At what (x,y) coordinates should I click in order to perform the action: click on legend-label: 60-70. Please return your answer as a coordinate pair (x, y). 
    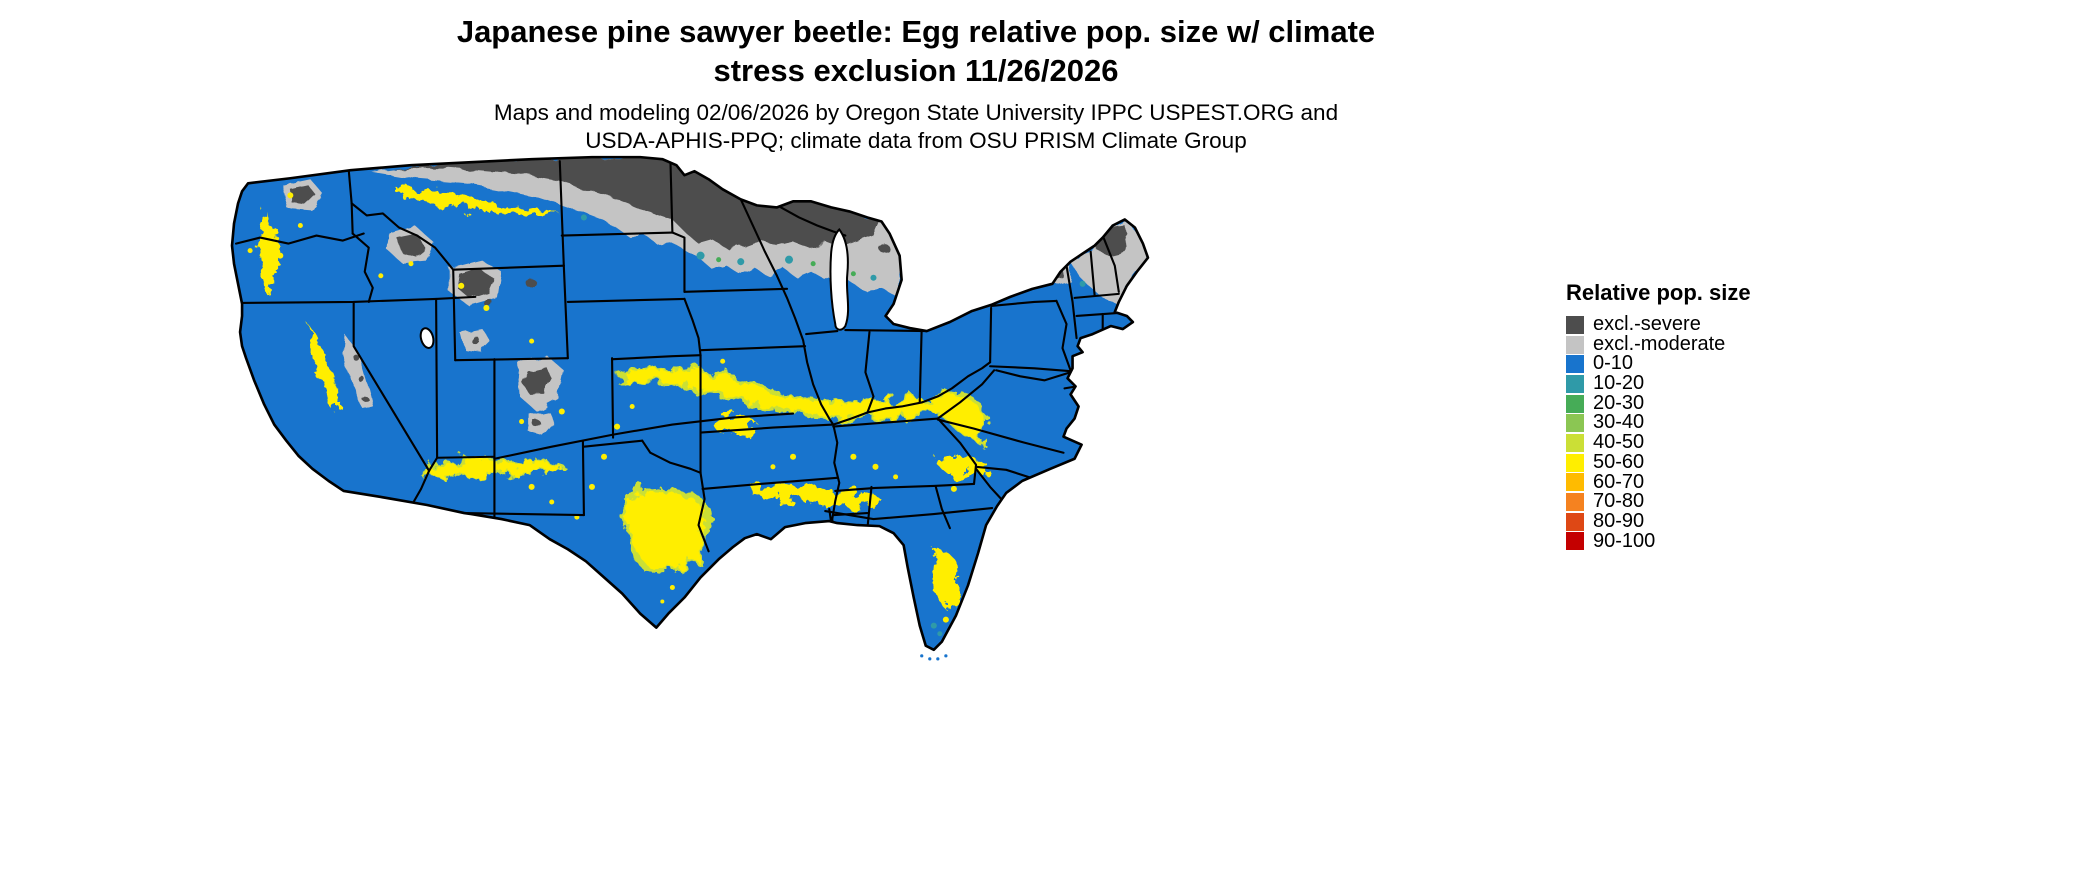
    Looking at the image, I should click on (1619, 481).